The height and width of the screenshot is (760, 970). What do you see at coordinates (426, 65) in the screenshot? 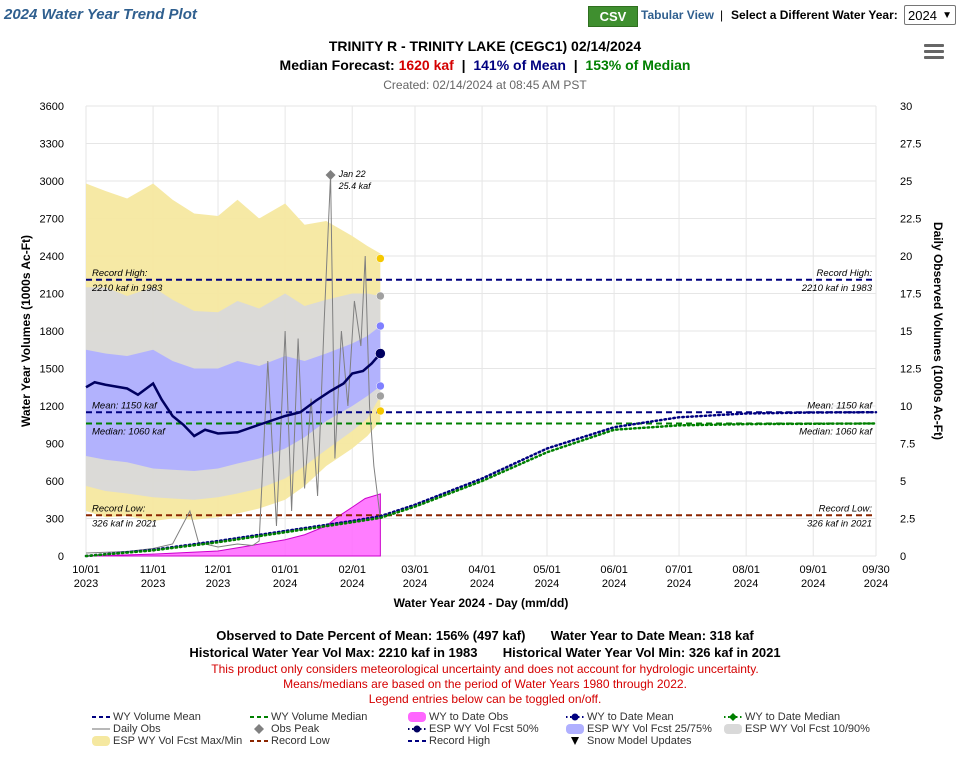
I see `median-forecast-value: 1620 kaf` at bounding box center [426, 65].